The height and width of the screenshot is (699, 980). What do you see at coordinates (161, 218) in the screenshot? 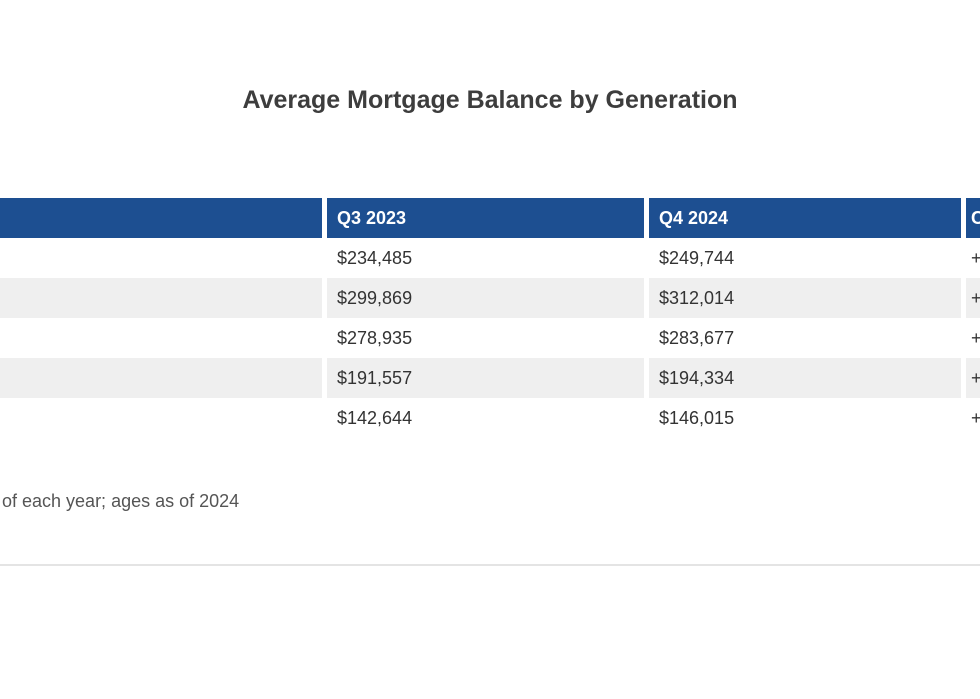
I see `header-cell-generation` at bounding box center [161, 218].